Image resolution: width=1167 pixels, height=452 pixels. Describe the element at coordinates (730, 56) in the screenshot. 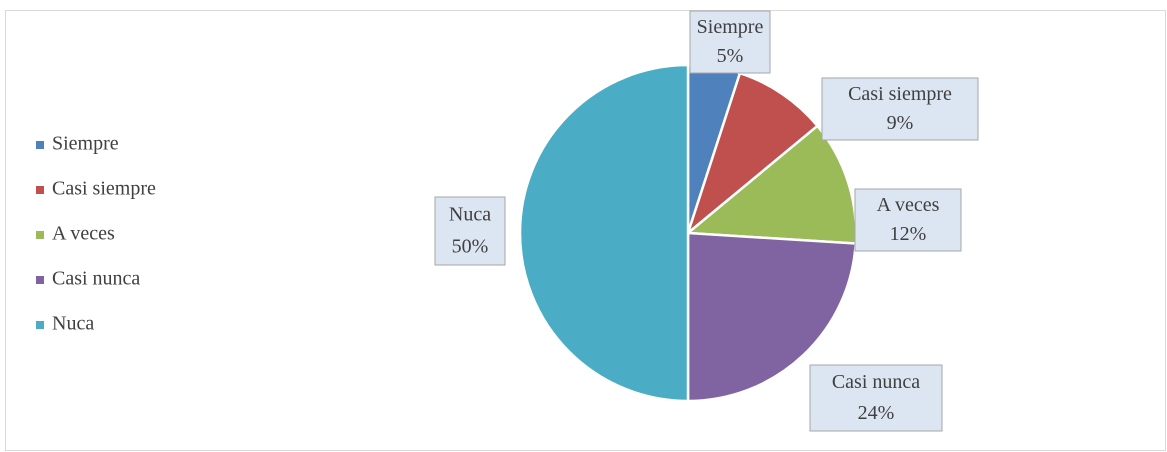

I see `data-label-value: 5%` at that location.